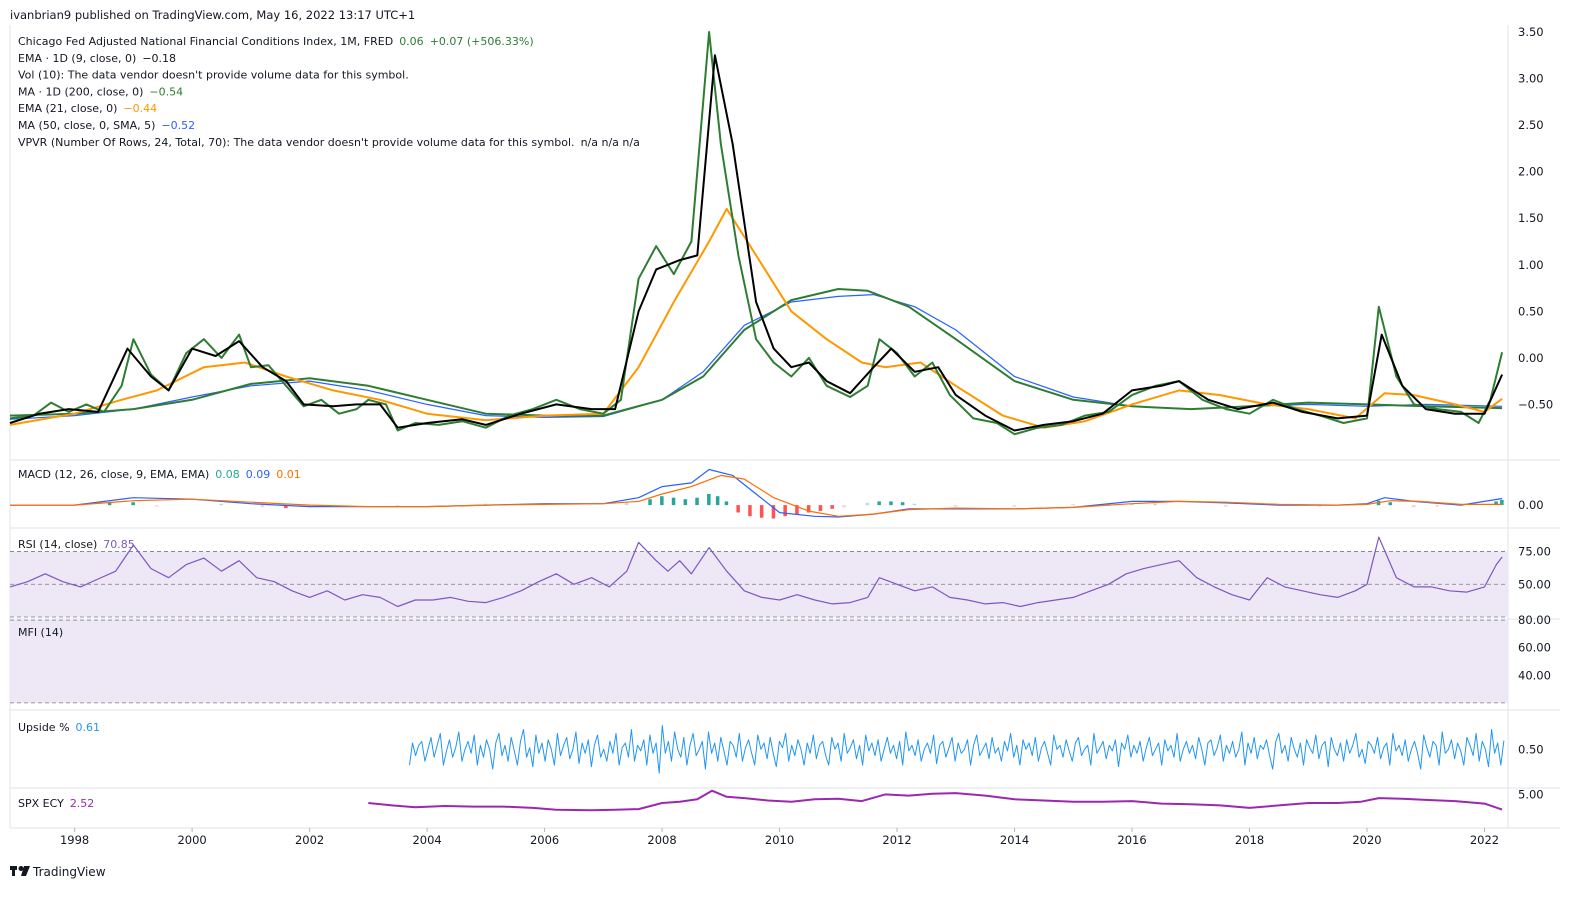  I want to click on tradingview-branding: TradingView, so click(58, 872).